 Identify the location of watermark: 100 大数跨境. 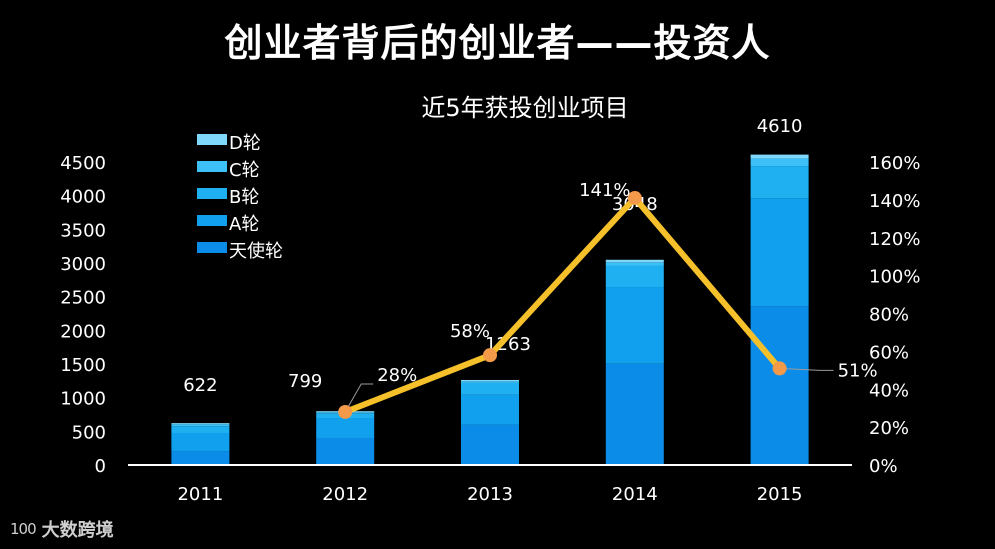
(62, 529).